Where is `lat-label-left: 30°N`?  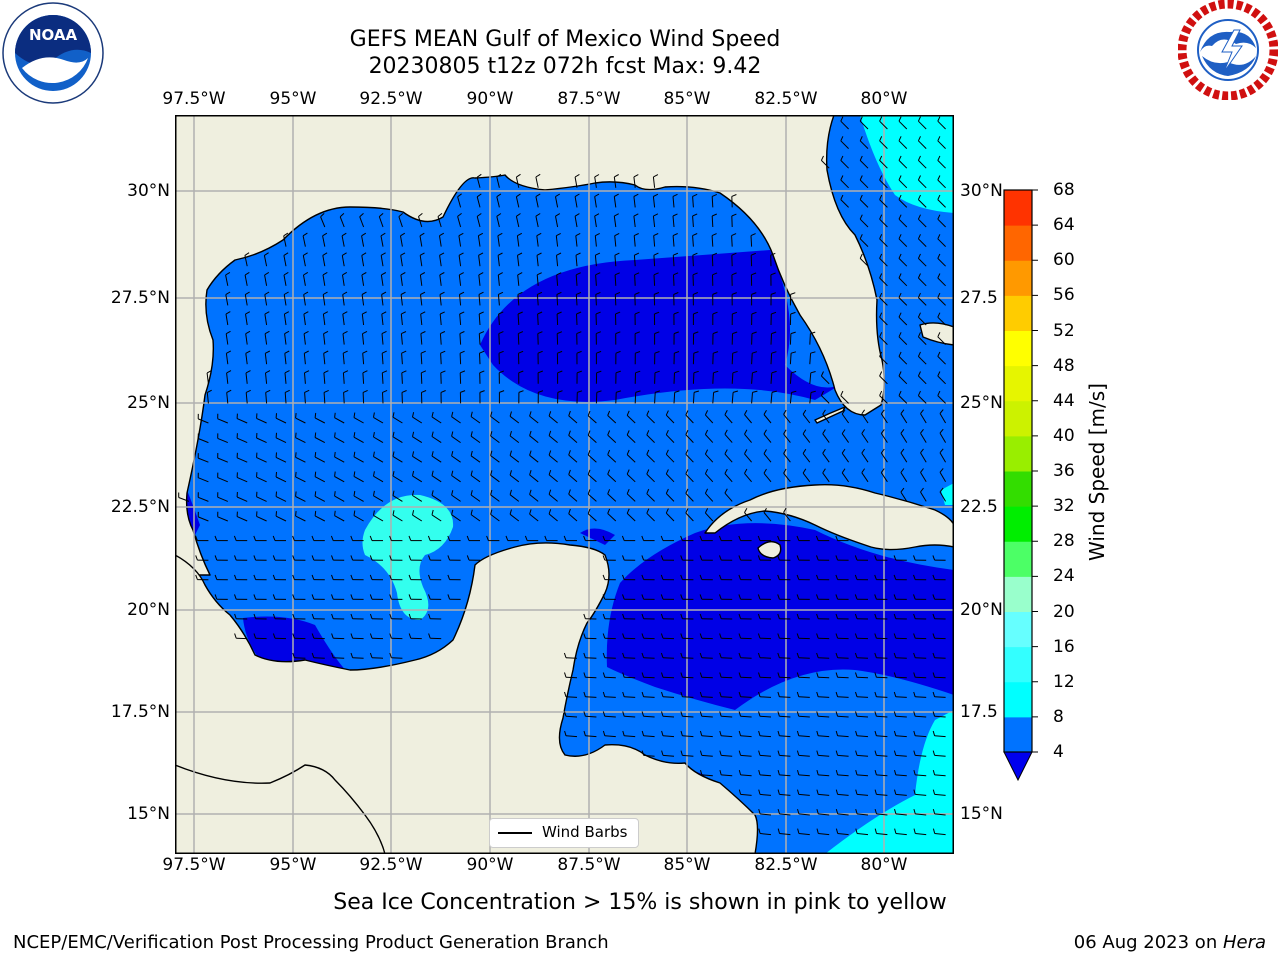
lat-label-left: 30°N is located at coordinates (148, 191).